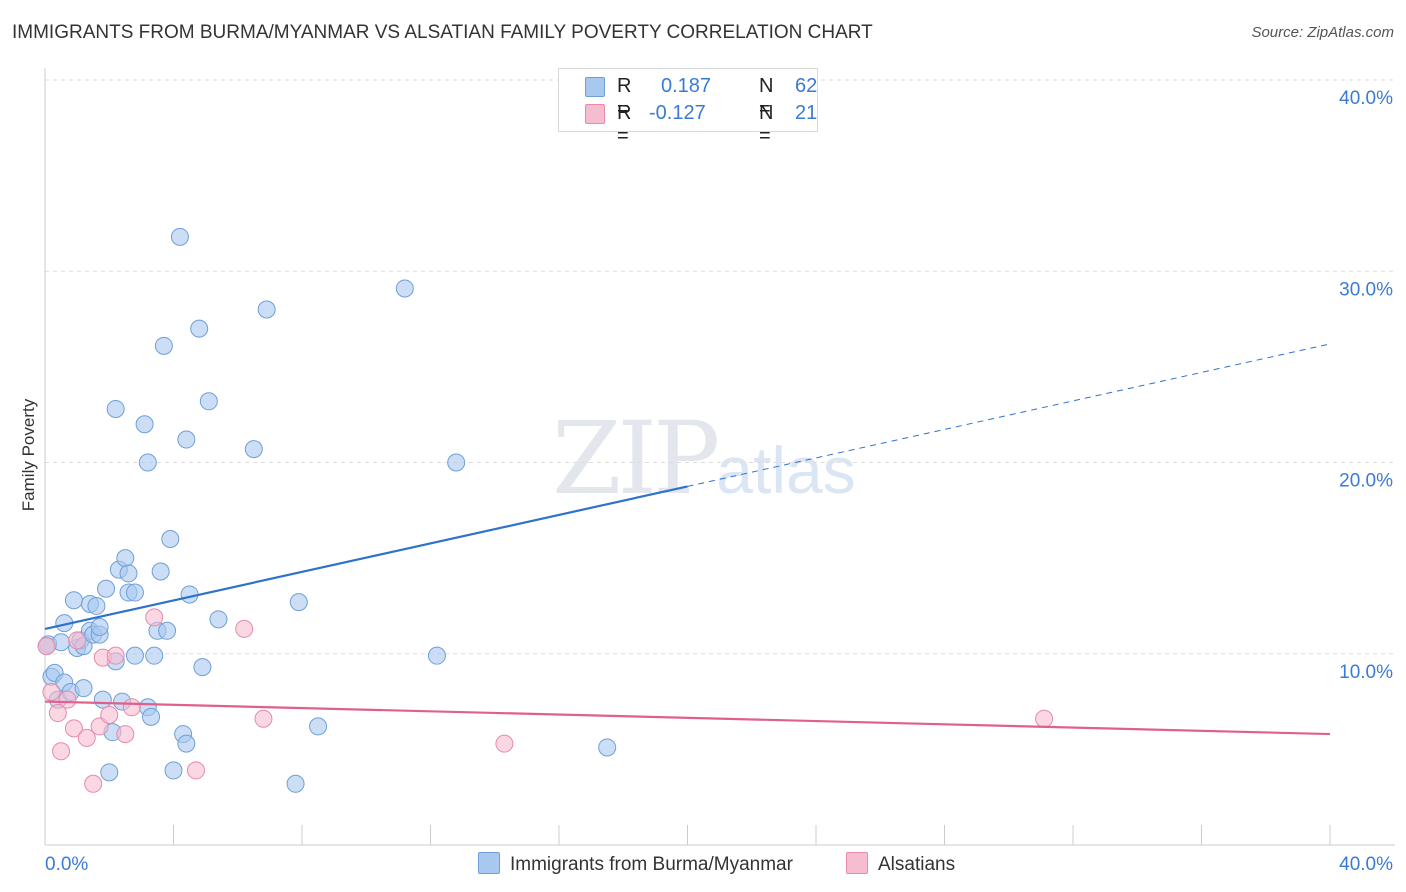 The image size is (1406, 892). Describe the element at coordinates (686, 86) in the screenshot. I see `legend-r-value: 0.187` at that location.